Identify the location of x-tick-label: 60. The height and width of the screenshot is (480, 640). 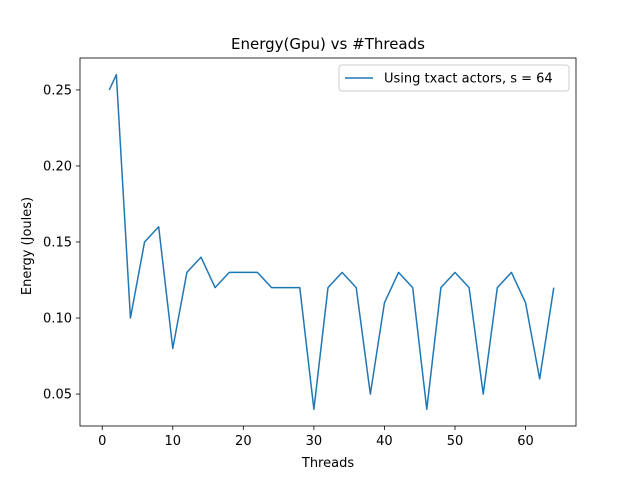
(525, 441).